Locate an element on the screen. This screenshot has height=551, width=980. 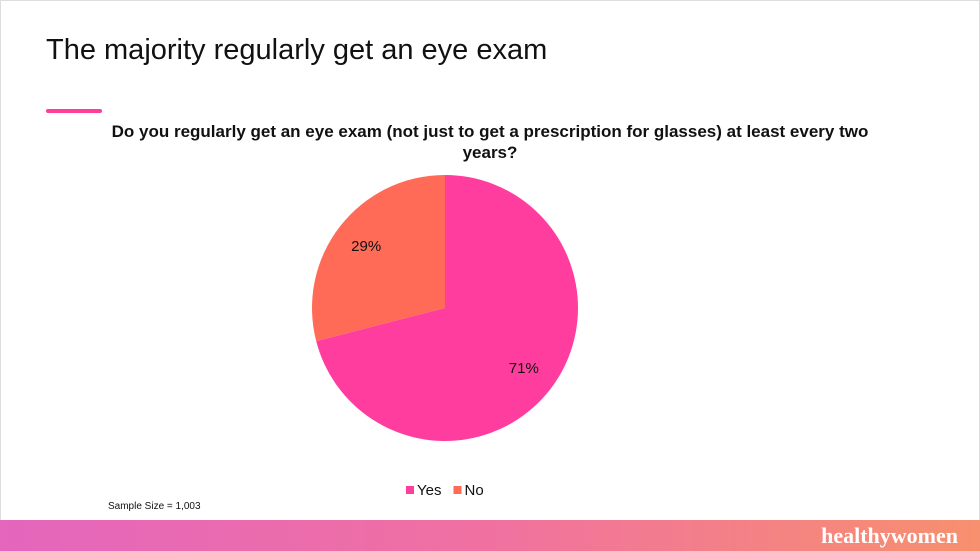
legend-label: Yes is located at coordinates (429, 490).